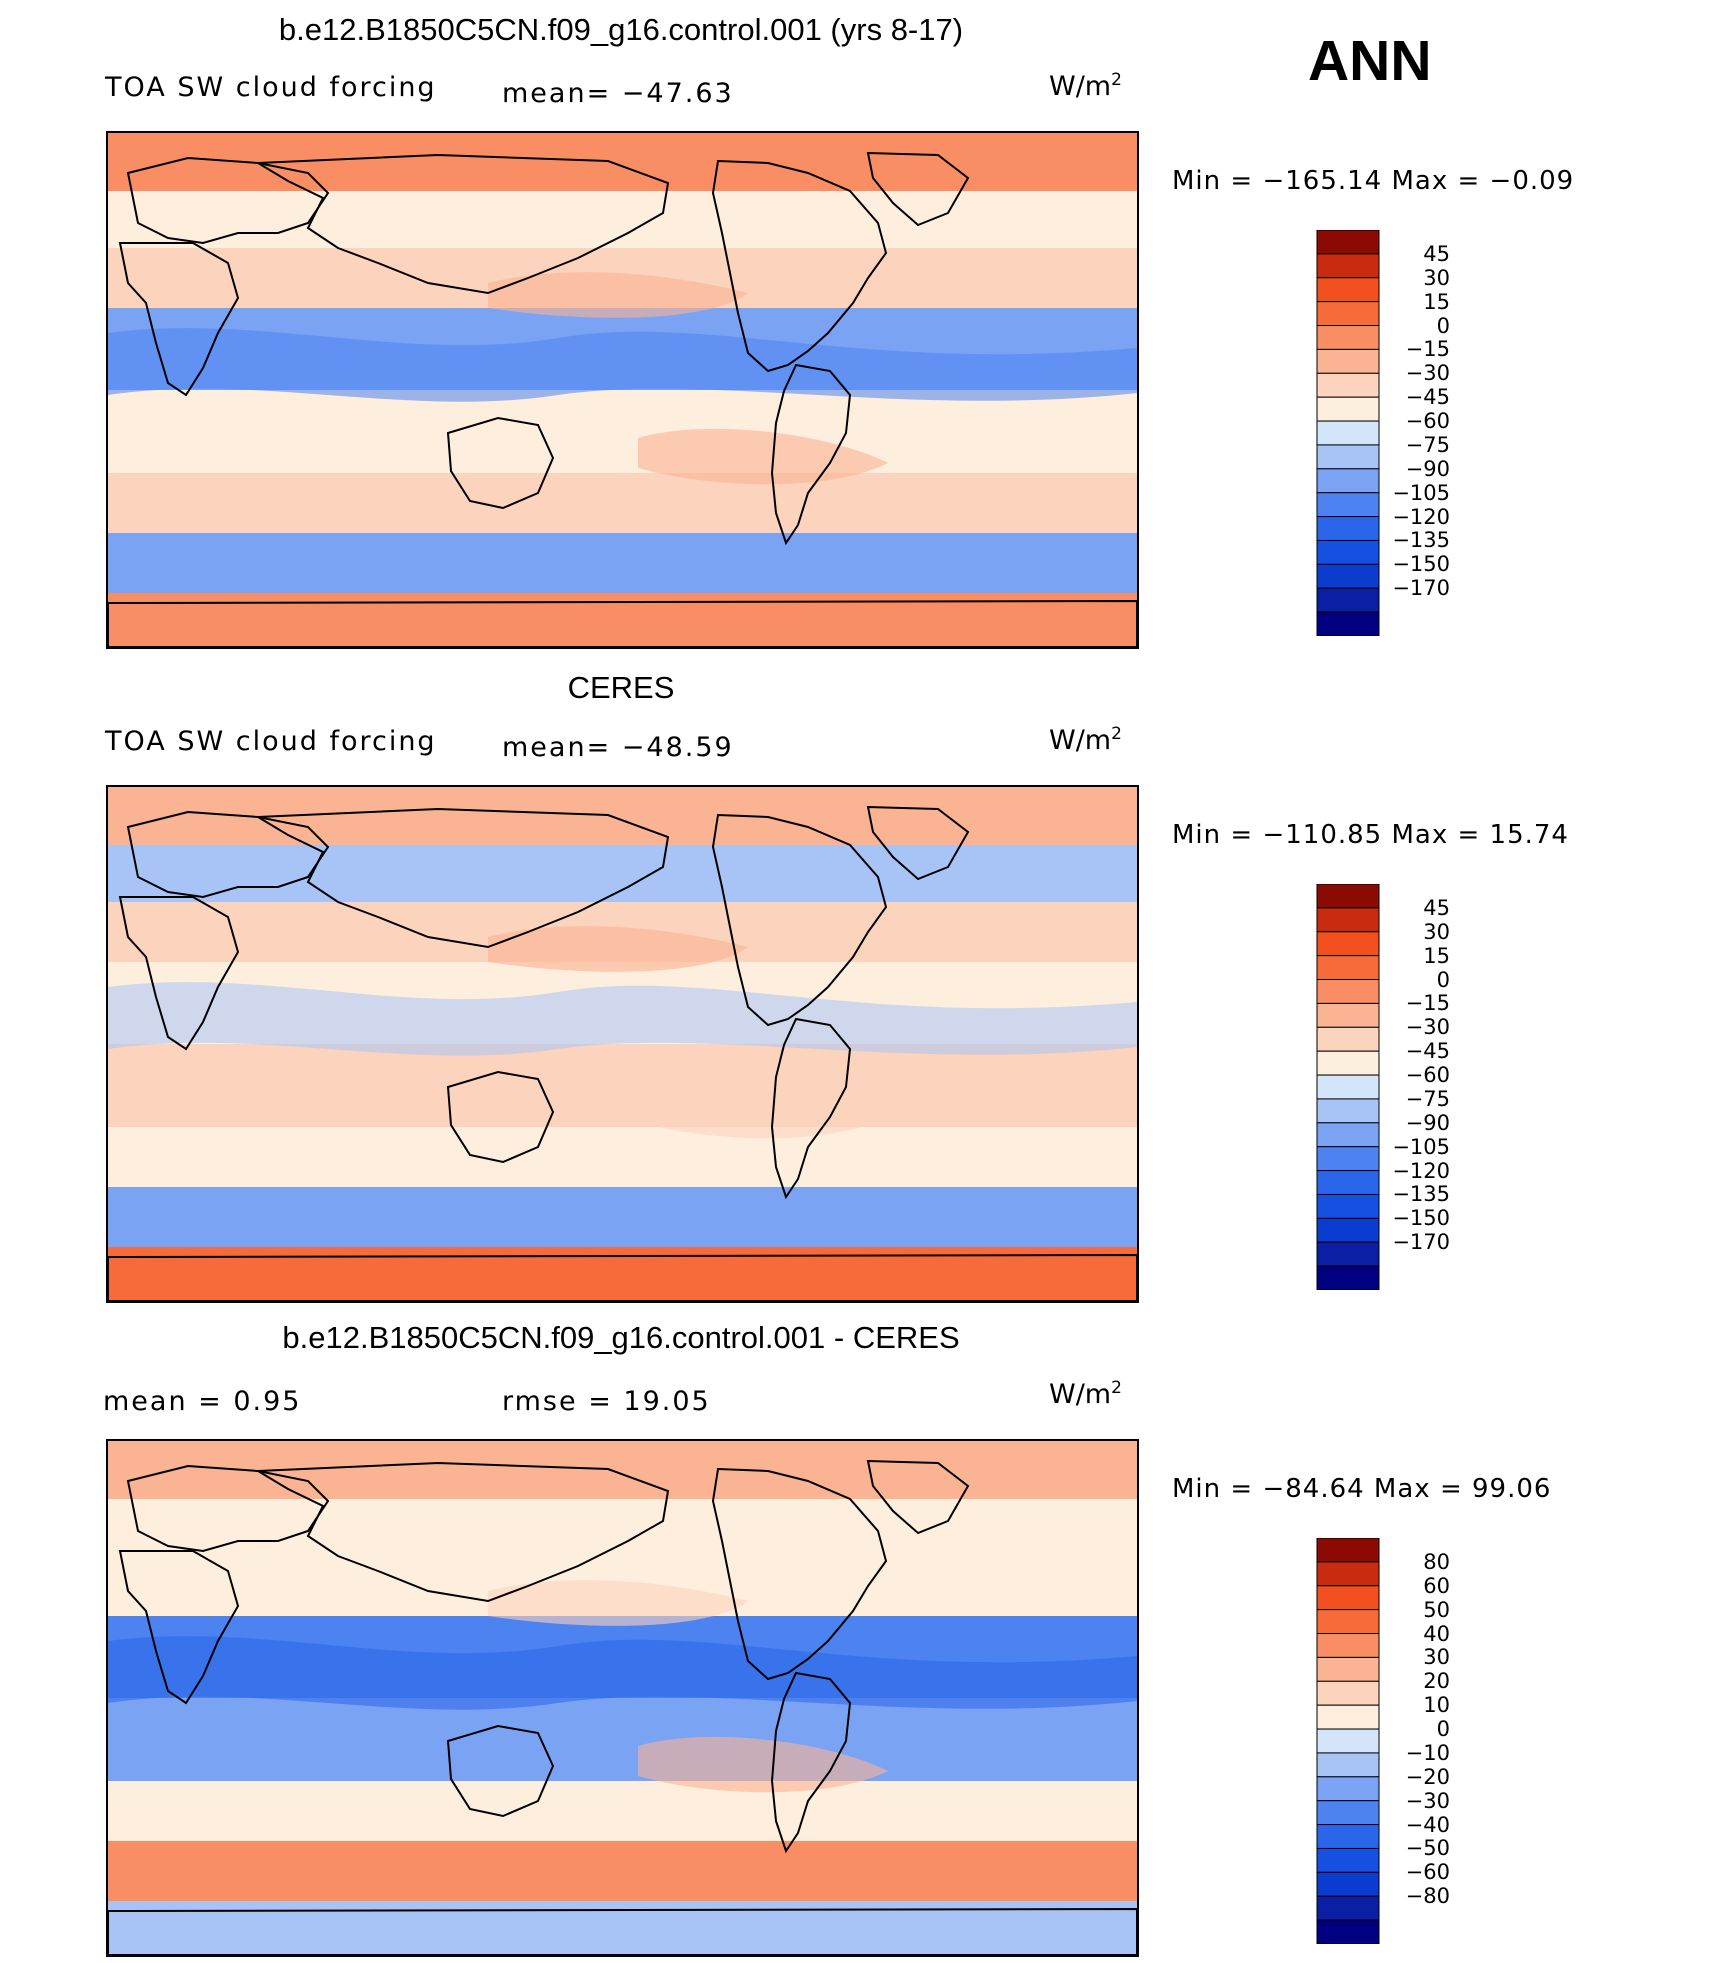 The image size is (1710, 1963). What do you see at coordinates (622, 1811) in the screenshot?
I see `zone-band-20-40s` at bounding box center [622, 1811].